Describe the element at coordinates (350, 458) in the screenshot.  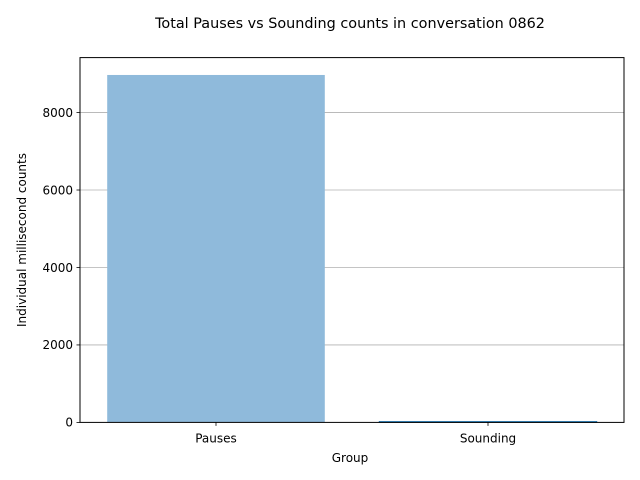
I see `x-axis-label: Group` at that location.